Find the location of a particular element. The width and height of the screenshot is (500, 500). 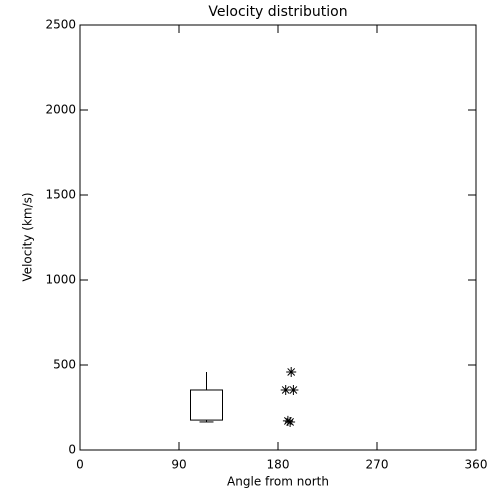

x-tick-label: 0 is located at coordinates (80, 465).